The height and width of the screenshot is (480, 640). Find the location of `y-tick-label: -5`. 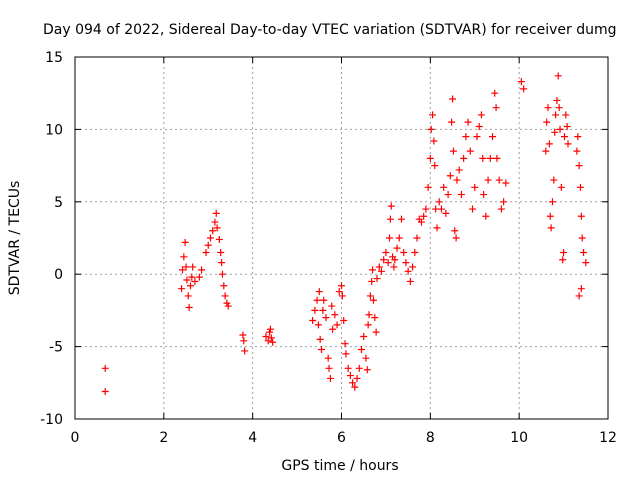

y-tick-label: -5 is located at coordinates (56, 348).